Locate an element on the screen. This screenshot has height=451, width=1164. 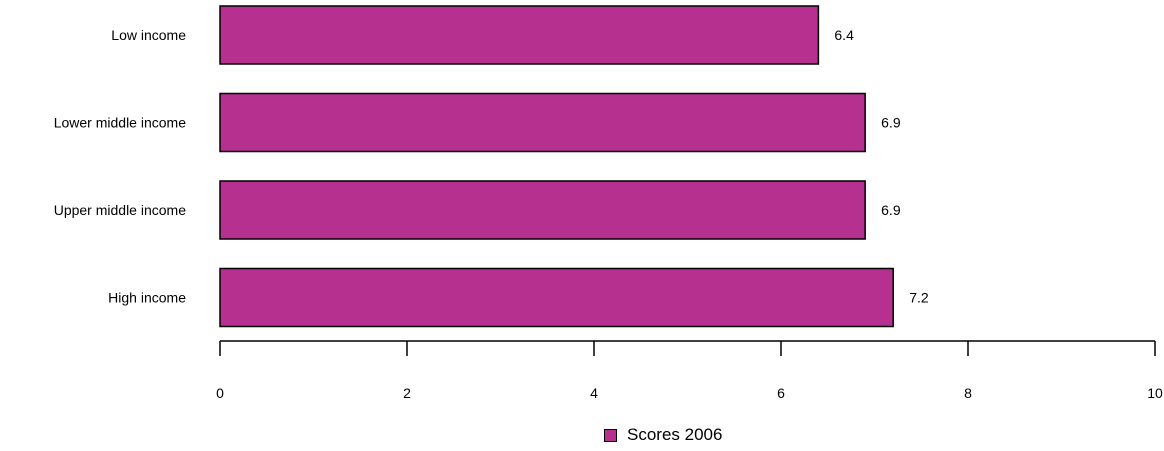
category-label: Low income is located at coordinates (148, 35).